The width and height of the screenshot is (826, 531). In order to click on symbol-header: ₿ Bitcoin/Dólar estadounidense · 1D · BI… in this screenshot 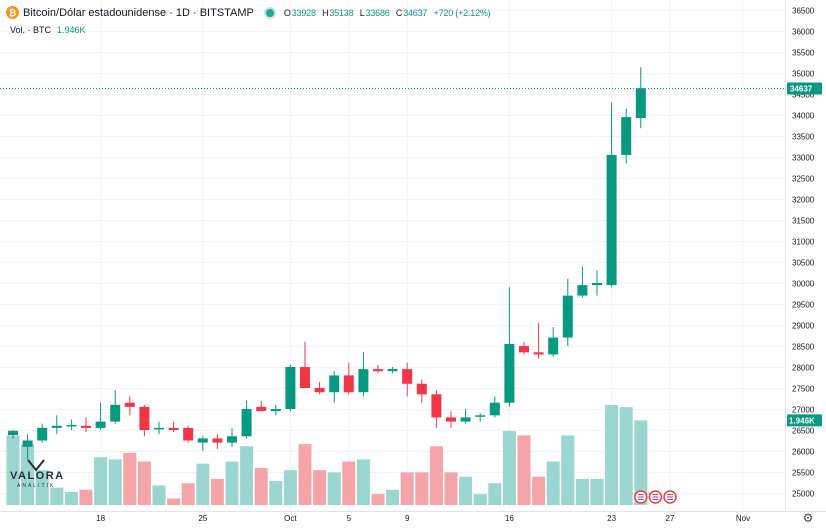, I will do `click(250, 12)`.